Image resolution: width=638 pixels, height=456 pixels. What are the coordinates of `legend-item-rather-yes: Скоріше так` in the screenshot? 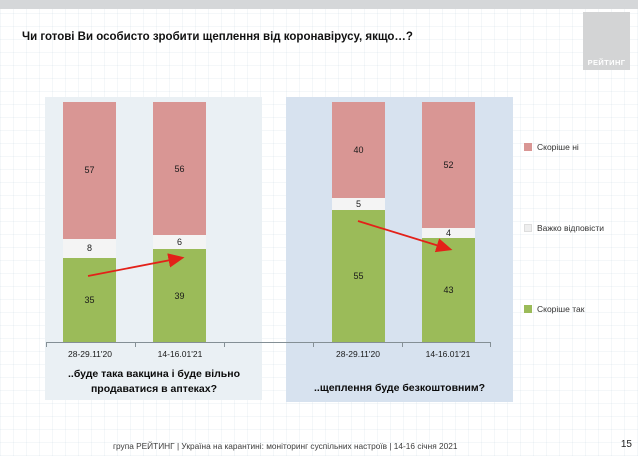 It's located at (554, 309).